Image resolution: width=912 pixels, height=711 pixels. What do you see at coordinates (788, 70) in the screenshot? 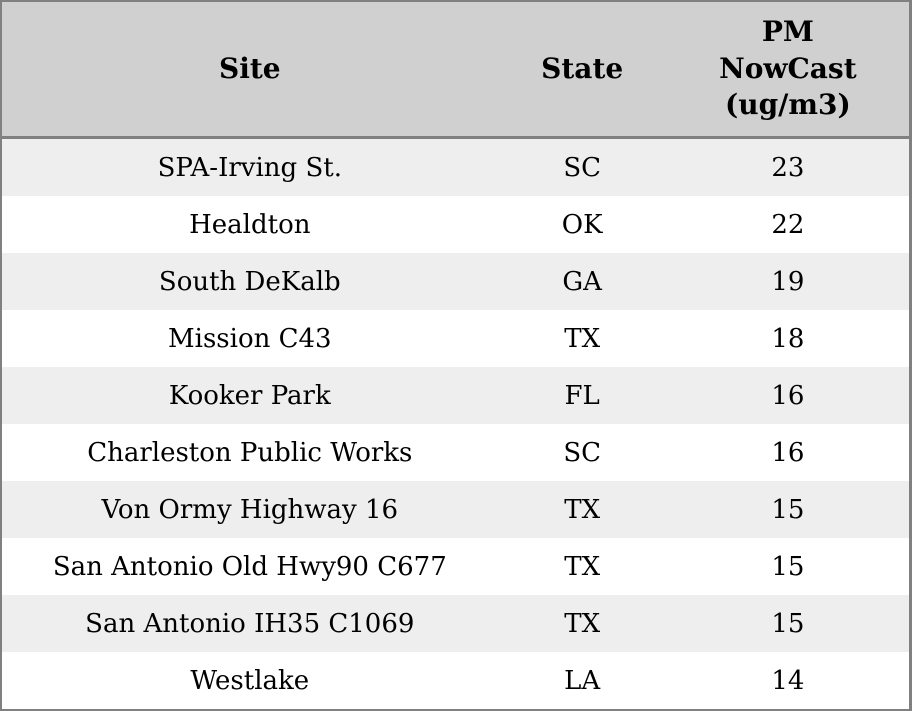
I see `column-header-pm-nowcast: PM NowCast (ug/m3)` at bounding box center [788, 70].